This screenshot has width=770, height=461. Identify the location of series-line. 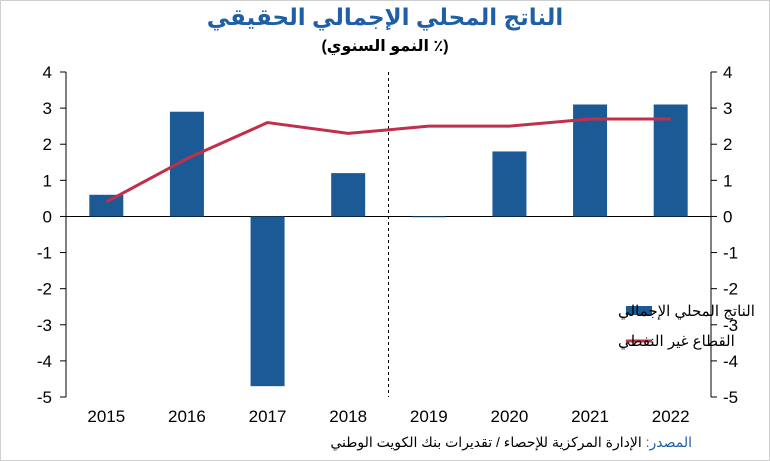
(388, 160).